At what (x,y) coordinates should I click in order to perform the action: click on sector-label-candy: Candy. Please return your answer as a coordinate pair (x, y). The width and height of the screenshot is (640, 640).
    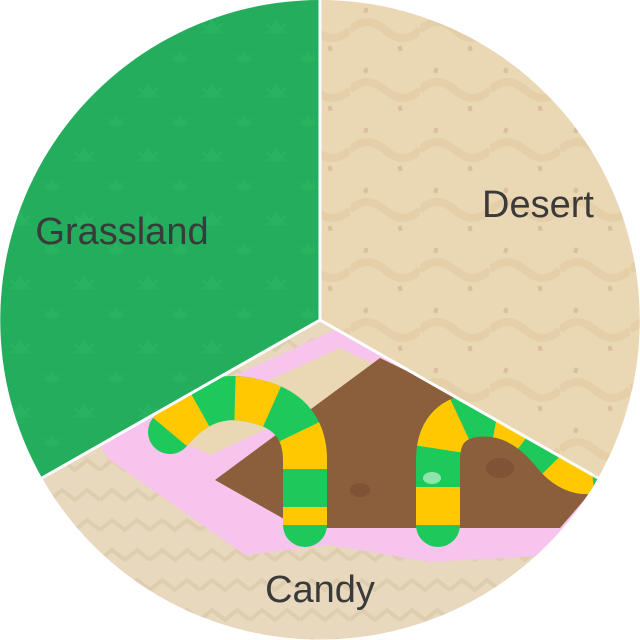
    Looking at the image, I should click on (320, 590).